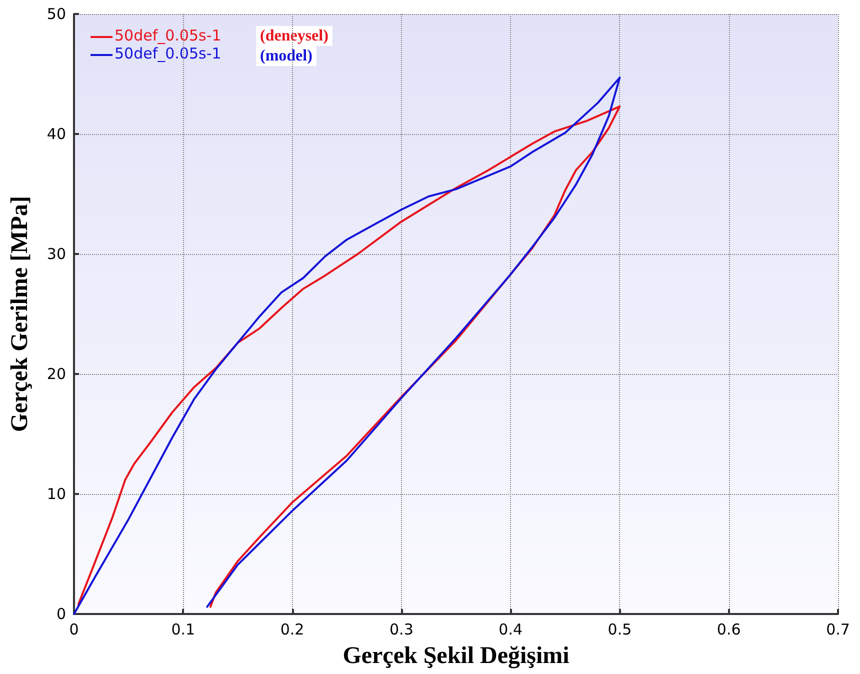  What do you see at coordinates (728, 629) in the screenshot?
I see `x-tick-label: 0.6` at bounding box center [728, 629].